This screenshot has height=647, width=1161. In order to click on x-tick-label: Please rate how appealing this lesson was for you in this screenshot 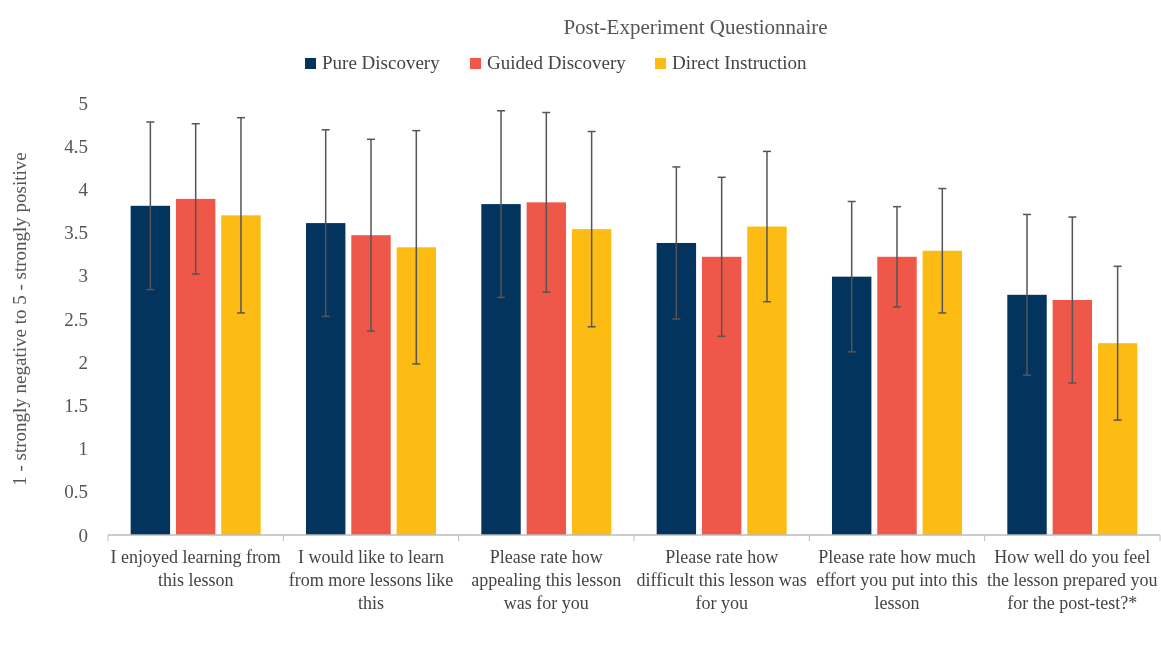, I will do `click(546, 580)`.